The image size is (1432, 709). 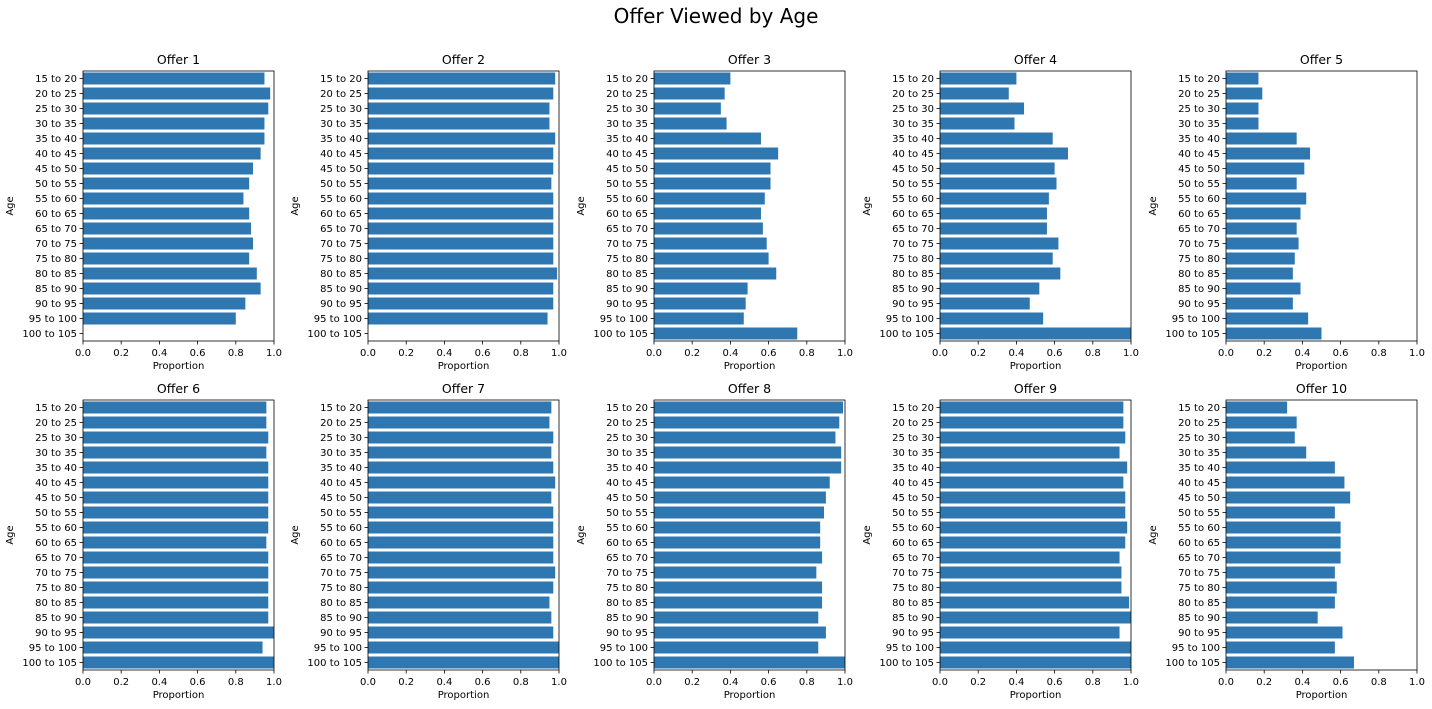 I want to click on subplot-title: Offer 2, so click(x=463, y=59).